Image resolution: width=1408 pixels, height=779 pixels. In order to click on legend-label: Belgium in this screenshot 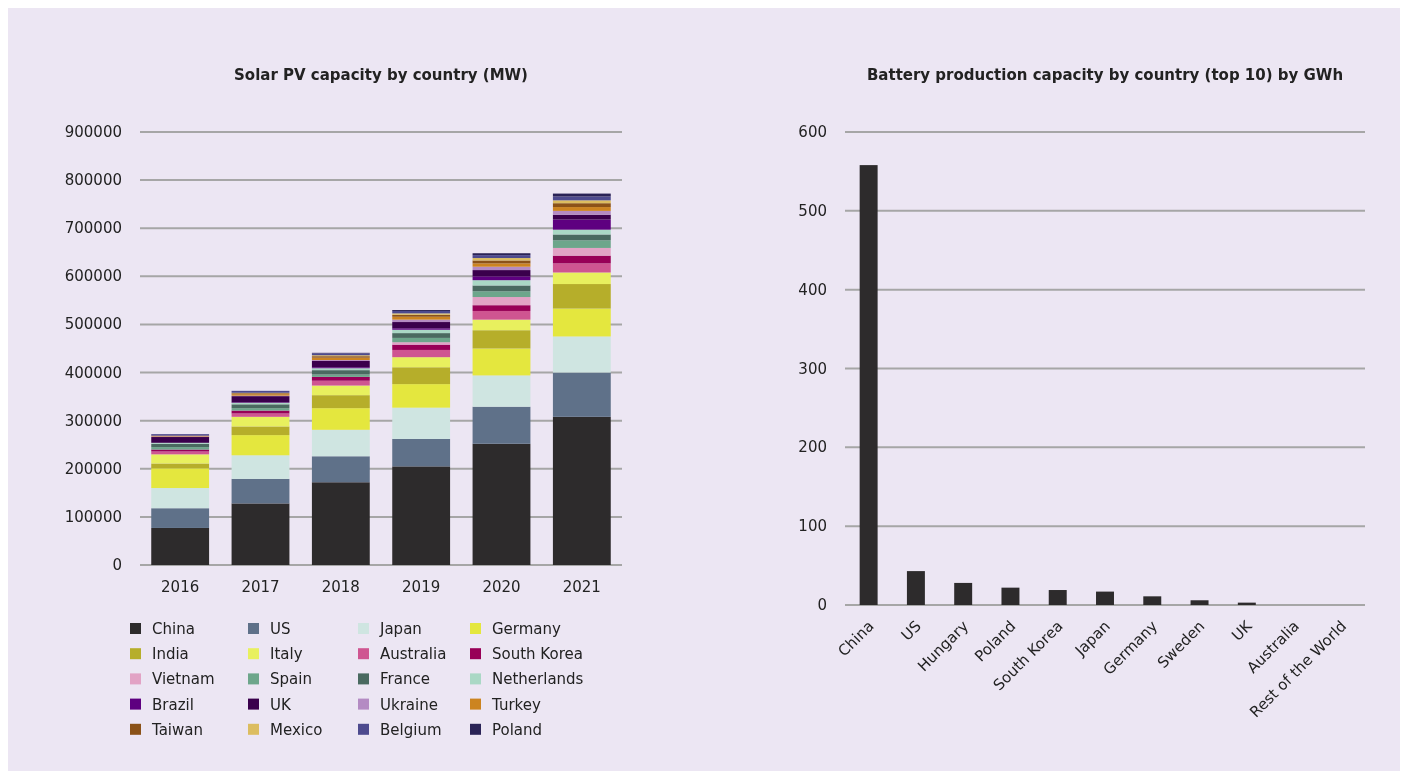, I will do `click(411, 729)`.